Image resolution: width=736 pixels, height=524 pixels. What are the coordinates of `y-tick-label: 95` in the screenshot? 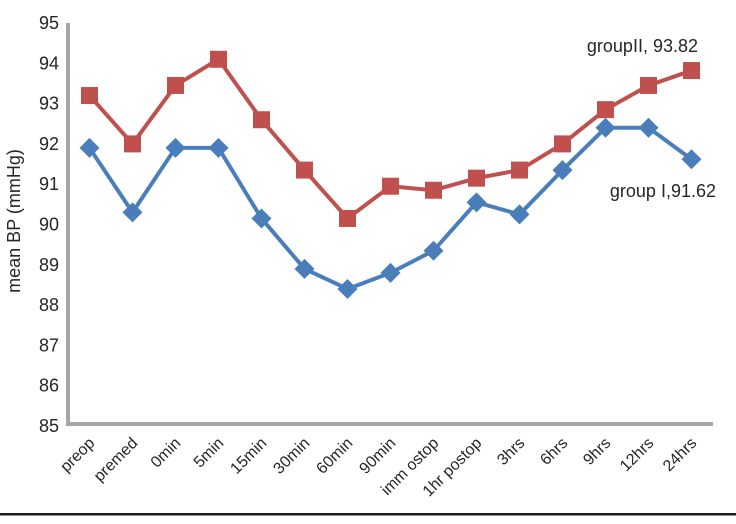 It's located at (49, 23).